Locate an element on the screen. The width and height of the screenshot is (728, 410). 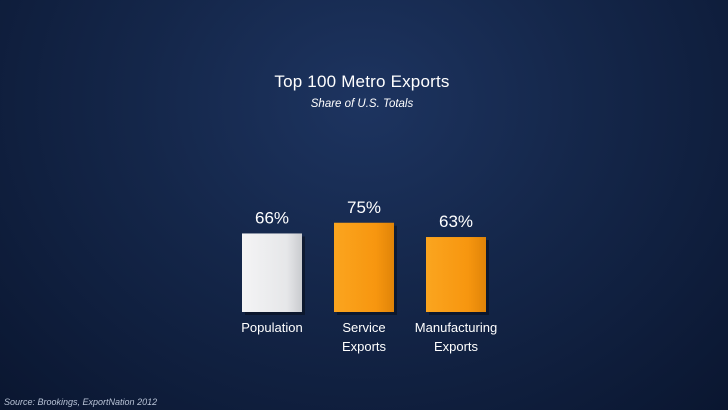
value-label: 63% is located at coordinates (456, 221).